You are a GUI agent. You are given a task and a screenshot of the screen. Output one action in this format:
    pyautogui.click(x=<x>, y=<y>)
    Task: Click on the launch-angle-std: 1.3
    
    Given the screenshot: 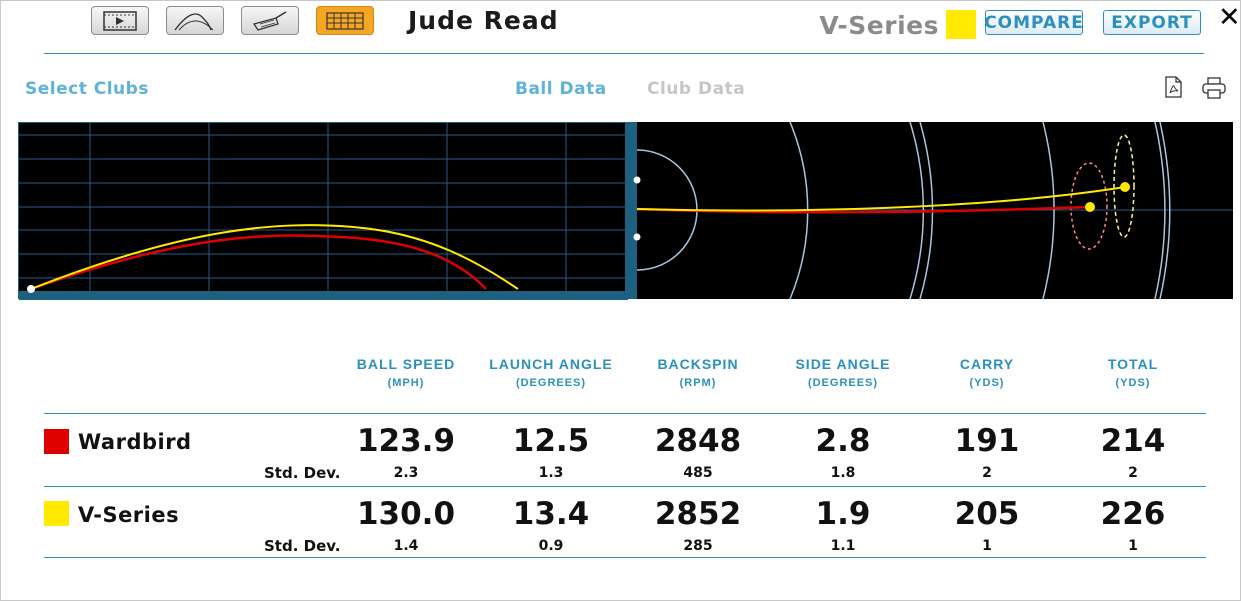 What is the action you would take?
    pyautogui.click(x=551, y=473)
    